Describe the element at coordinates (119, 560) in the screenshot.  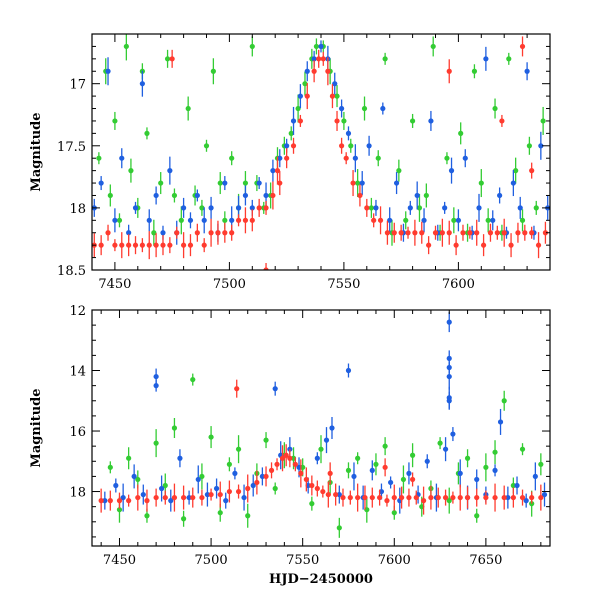
I see `bottom-x-tick-label: 7450` at that location.